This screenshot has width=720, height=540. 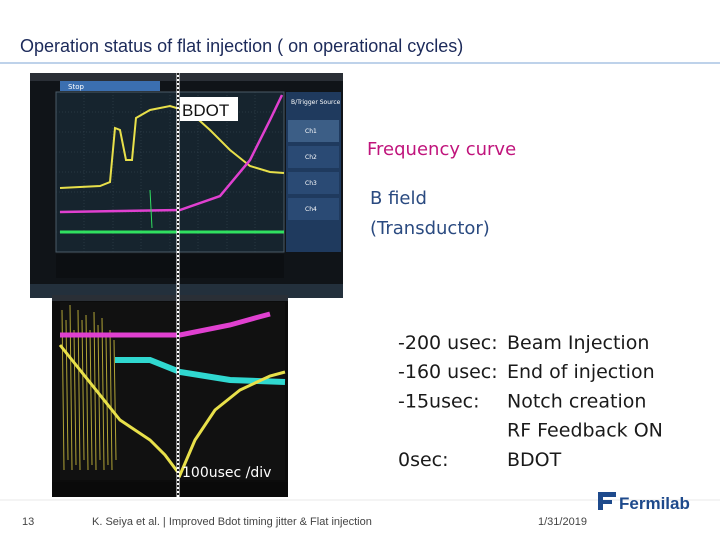 I want to click on fermilab-logo: Fermilab, so click(x=644, y=502).